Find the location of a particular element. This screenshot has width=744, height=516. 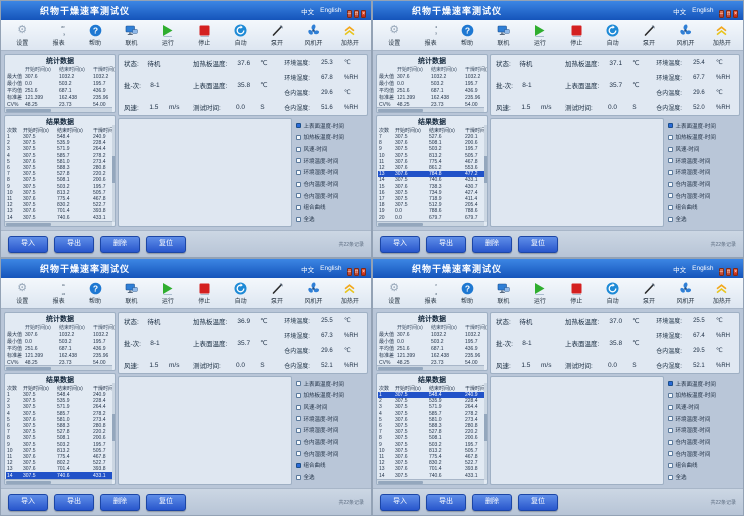

table-row: 7 307.5 527.8 220.2 is located at coordinates (60, 432).